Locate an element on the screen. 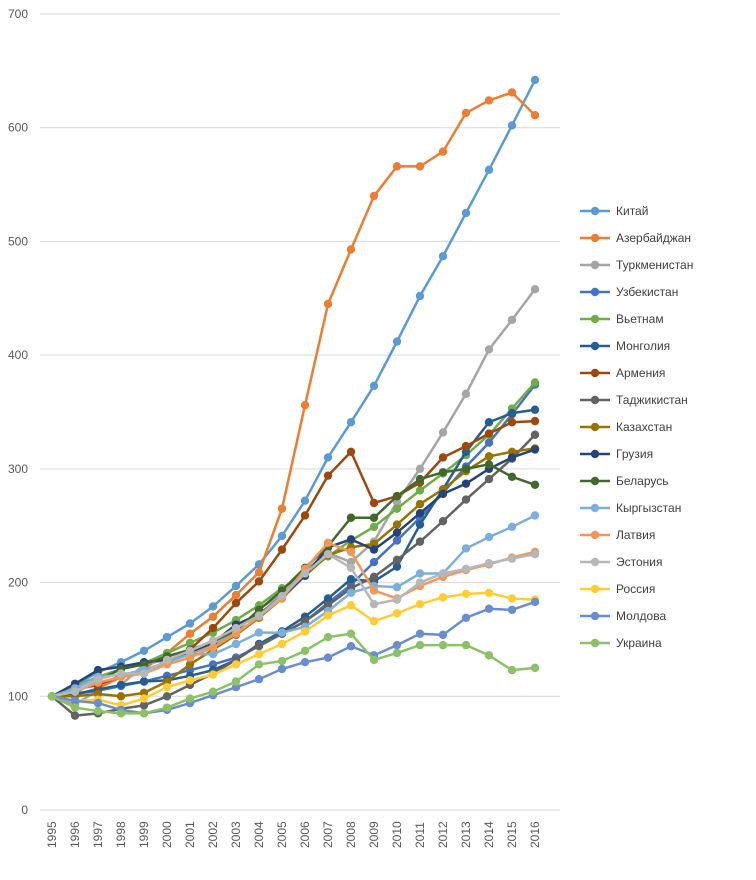  legend-label: Монголия is located at coordinates (643, 346).